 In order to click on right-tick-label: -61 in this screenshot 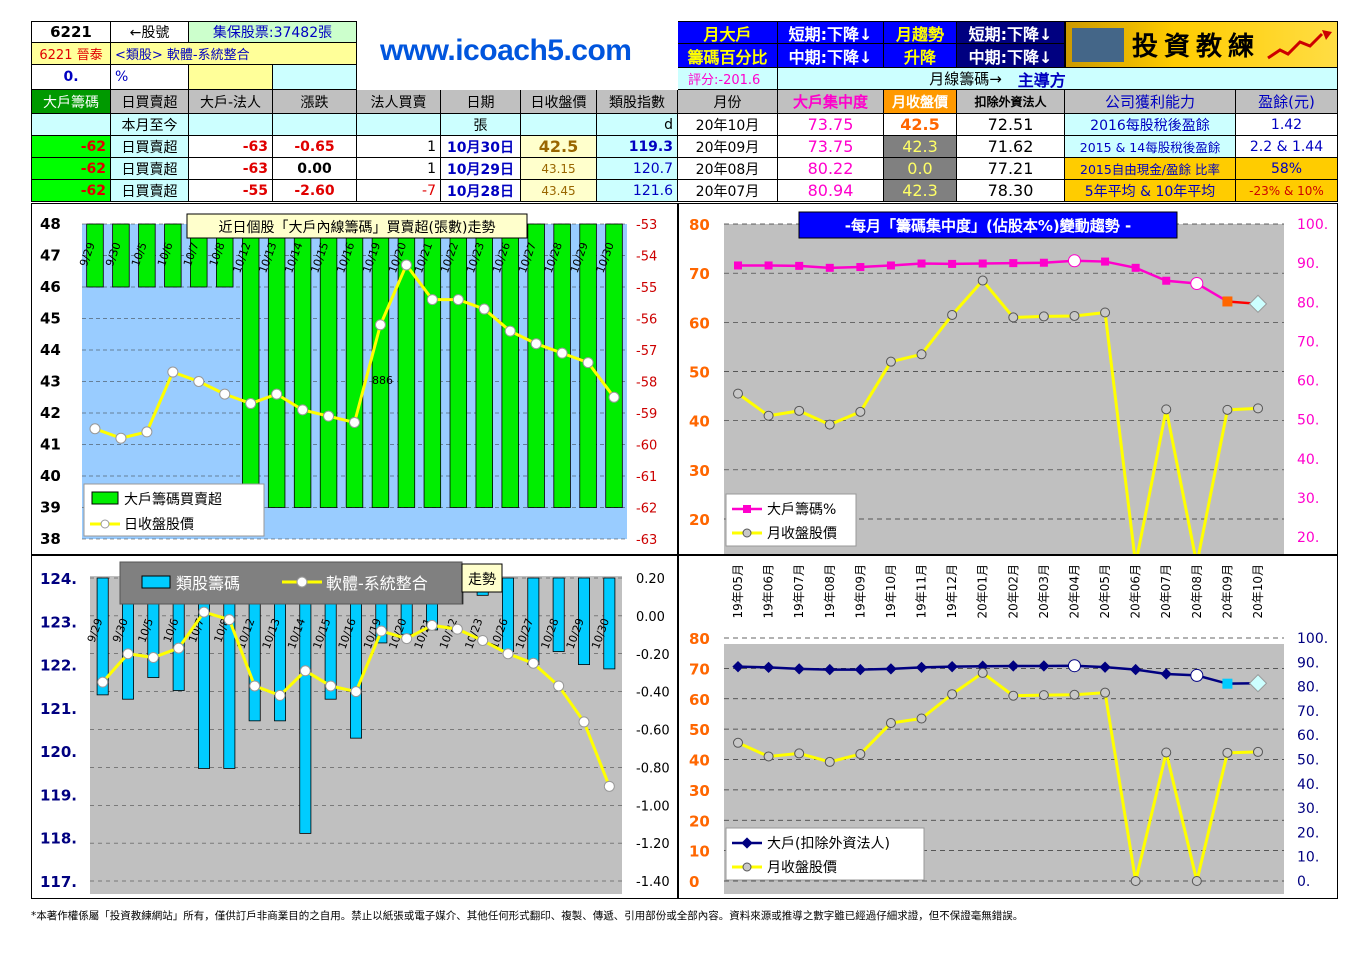, I will do `click(646, 477)`.